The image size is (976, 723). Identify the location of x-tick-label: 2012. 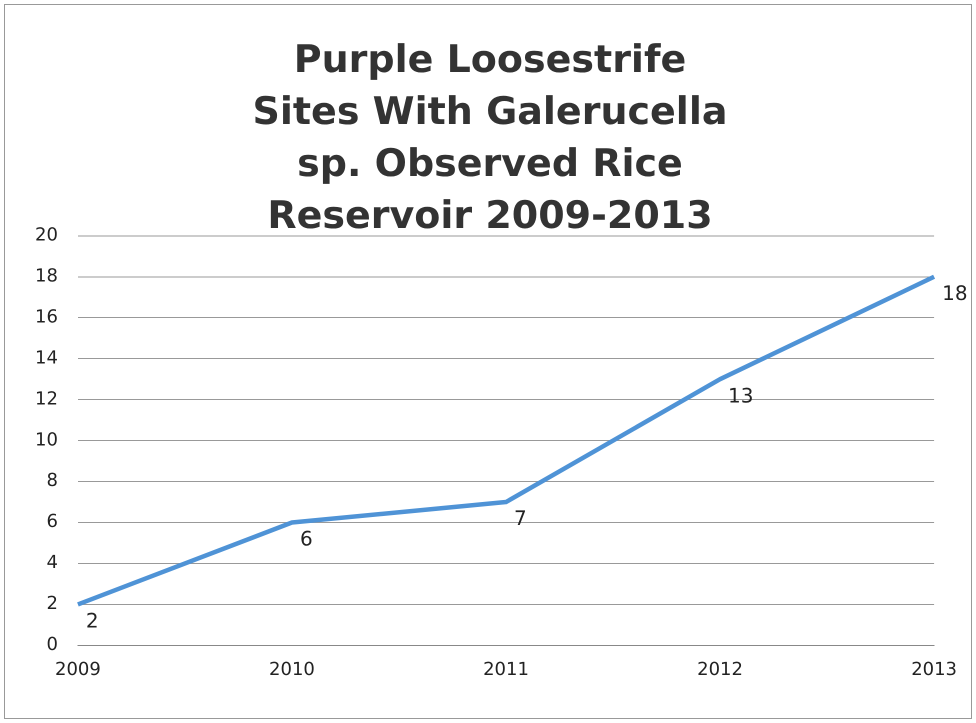
(720, 669).